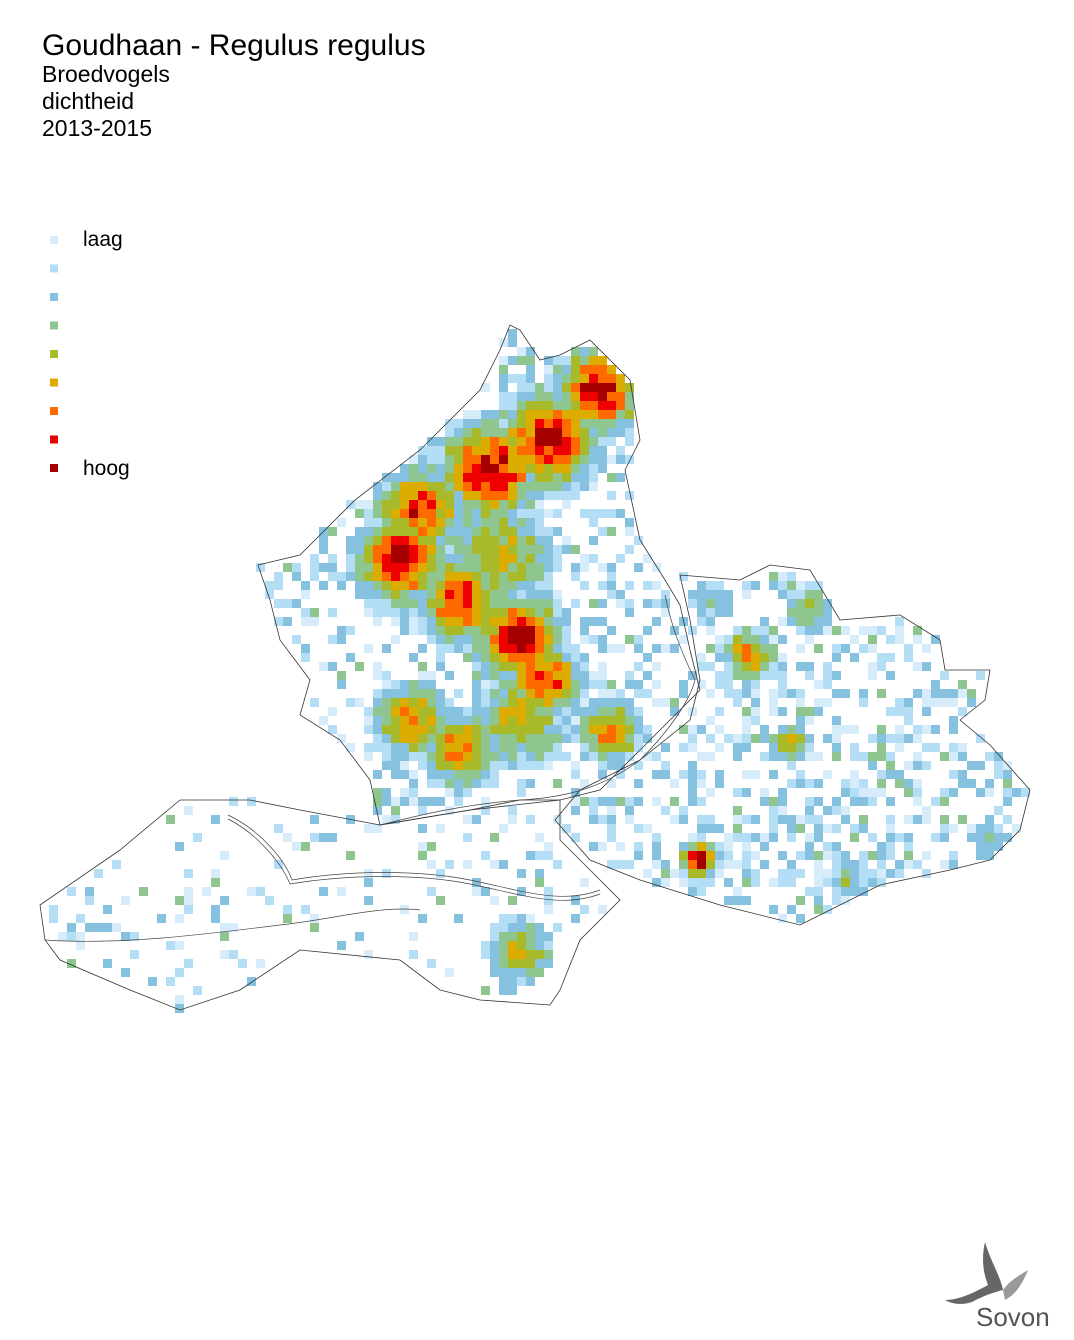 The width and height of the screenshot is (1074, 1340). What do you see at coordinates (330, 905) in the screenshot?
I see `province-border` at bounding box center [330, 905].